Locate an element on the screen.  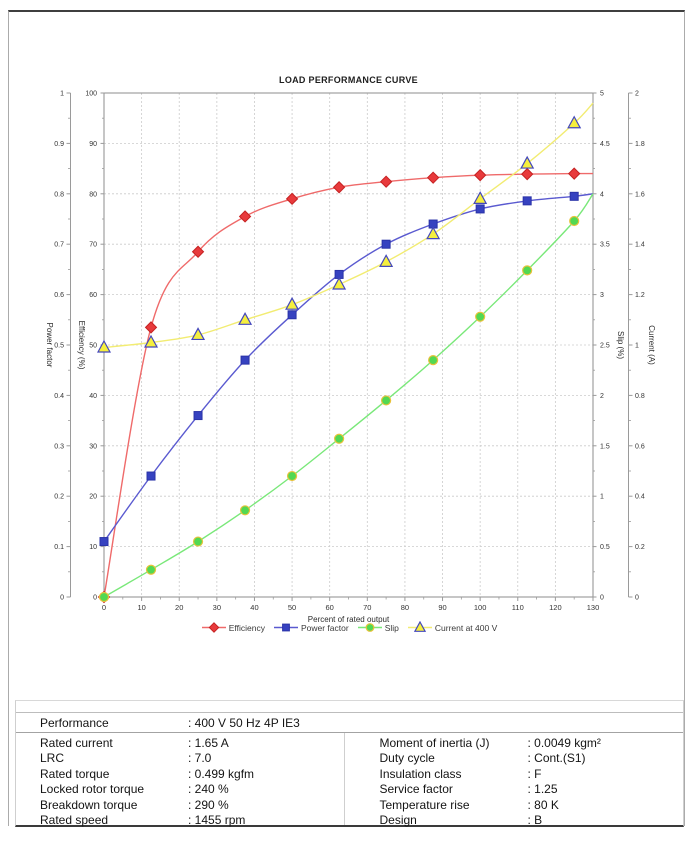
svg-text: 110 is located at coordinates (518, 607).